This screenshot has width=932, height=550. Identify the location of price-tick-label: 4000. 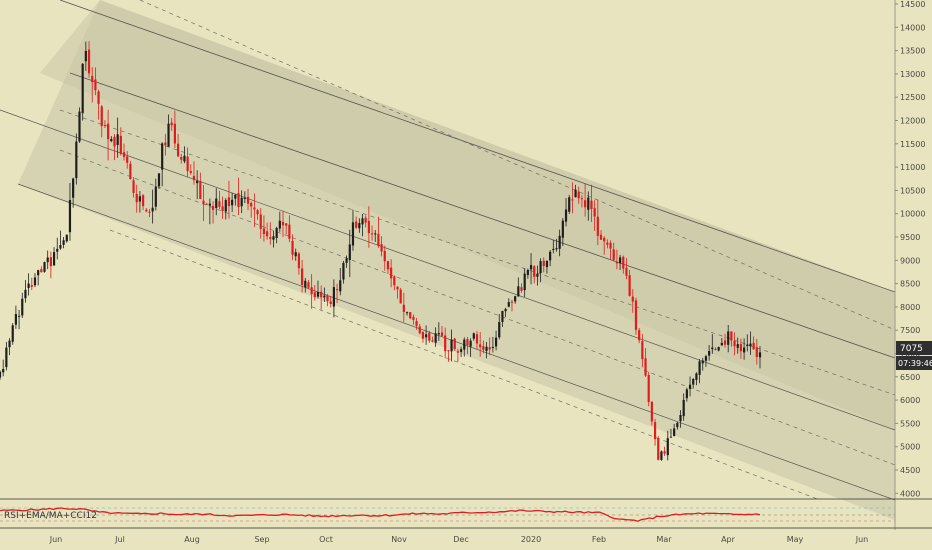
(910, 493).